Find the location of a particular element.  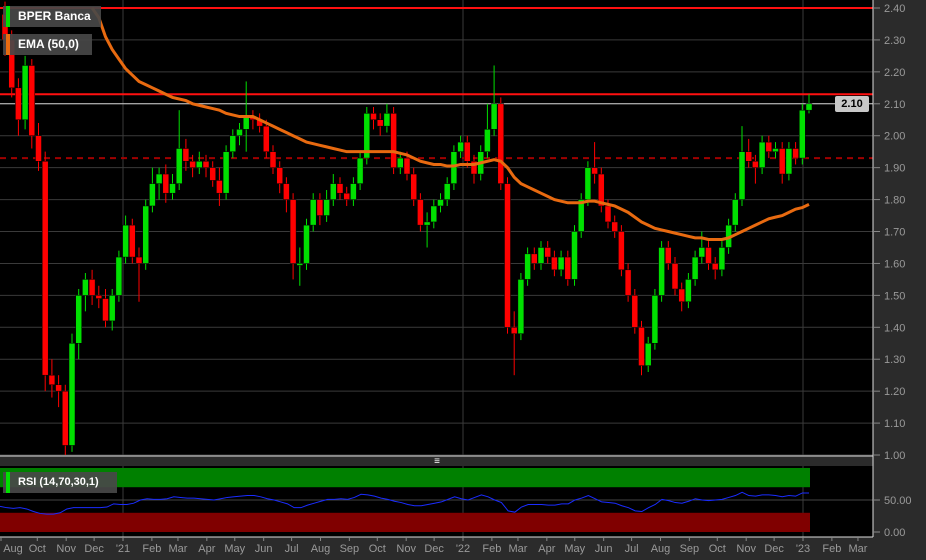

instrument-legend: BPER Banca is located at coordinates (52, 16).